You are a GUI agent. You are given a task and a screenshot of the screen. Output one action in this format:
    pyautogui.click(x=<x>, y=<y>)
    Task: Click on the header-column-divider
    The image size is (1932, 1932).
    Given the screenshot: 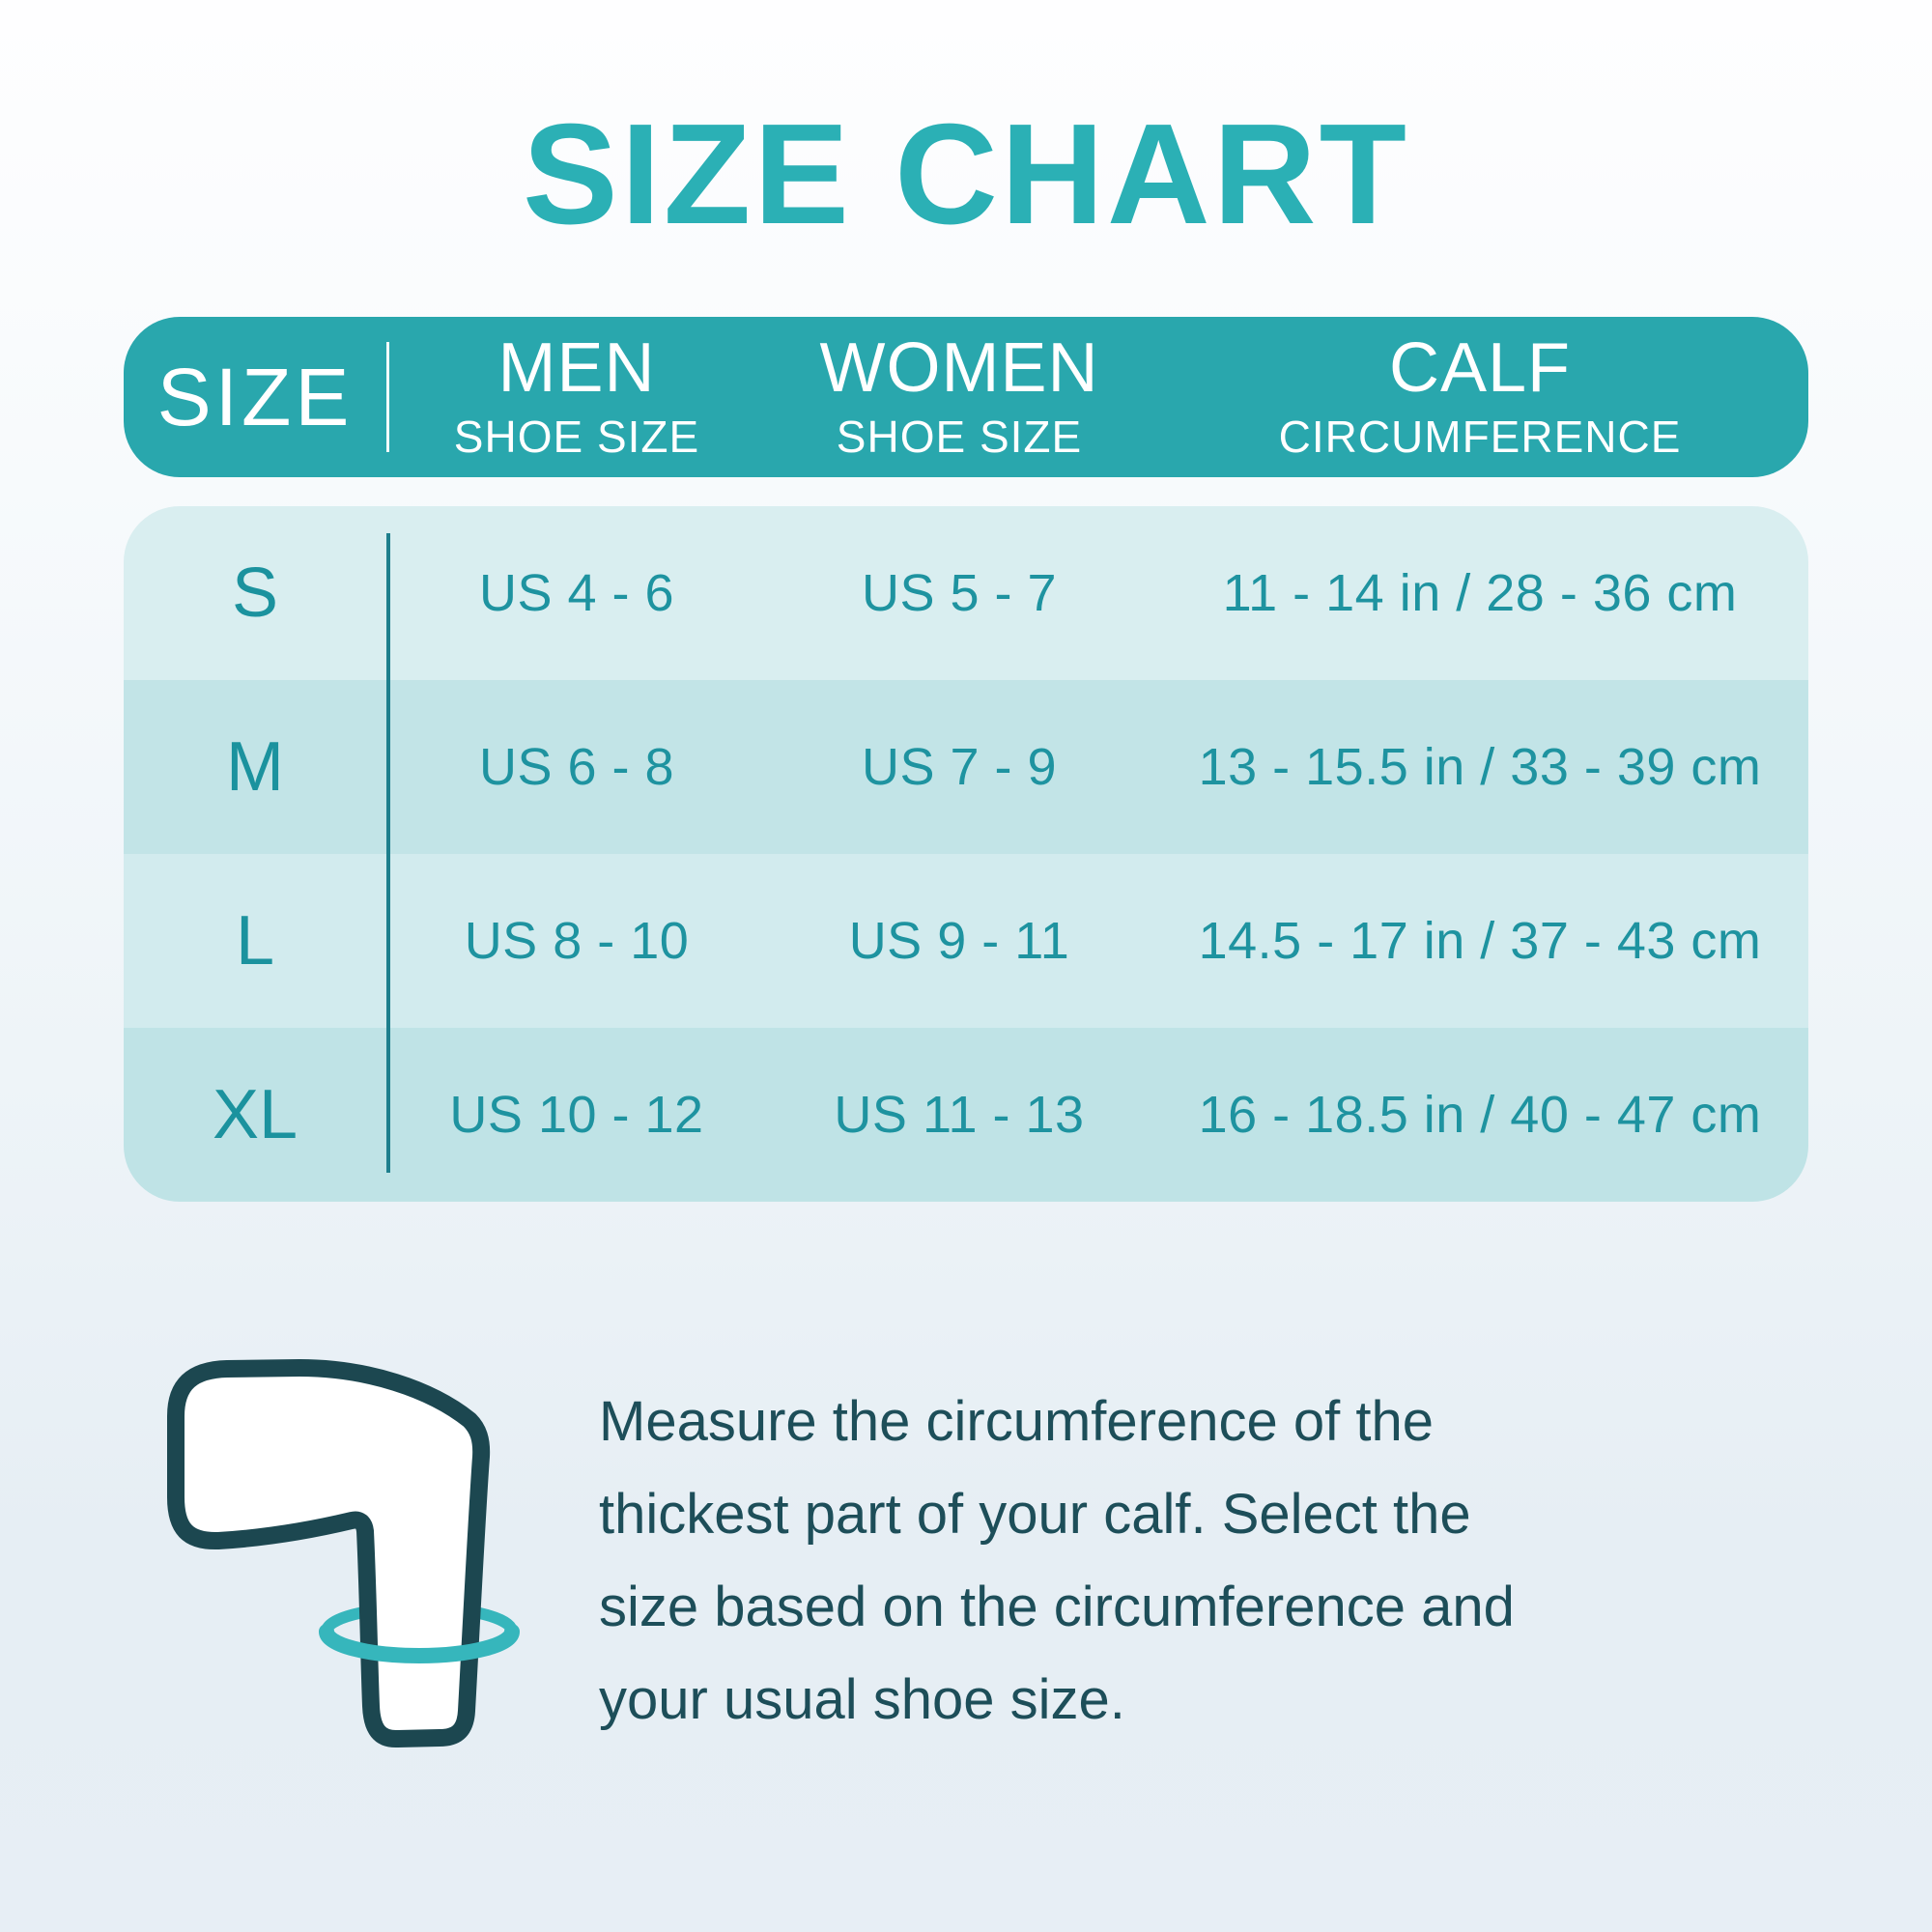 What is the action you would take?
    pyautogui.click(x=387, y=397)
    